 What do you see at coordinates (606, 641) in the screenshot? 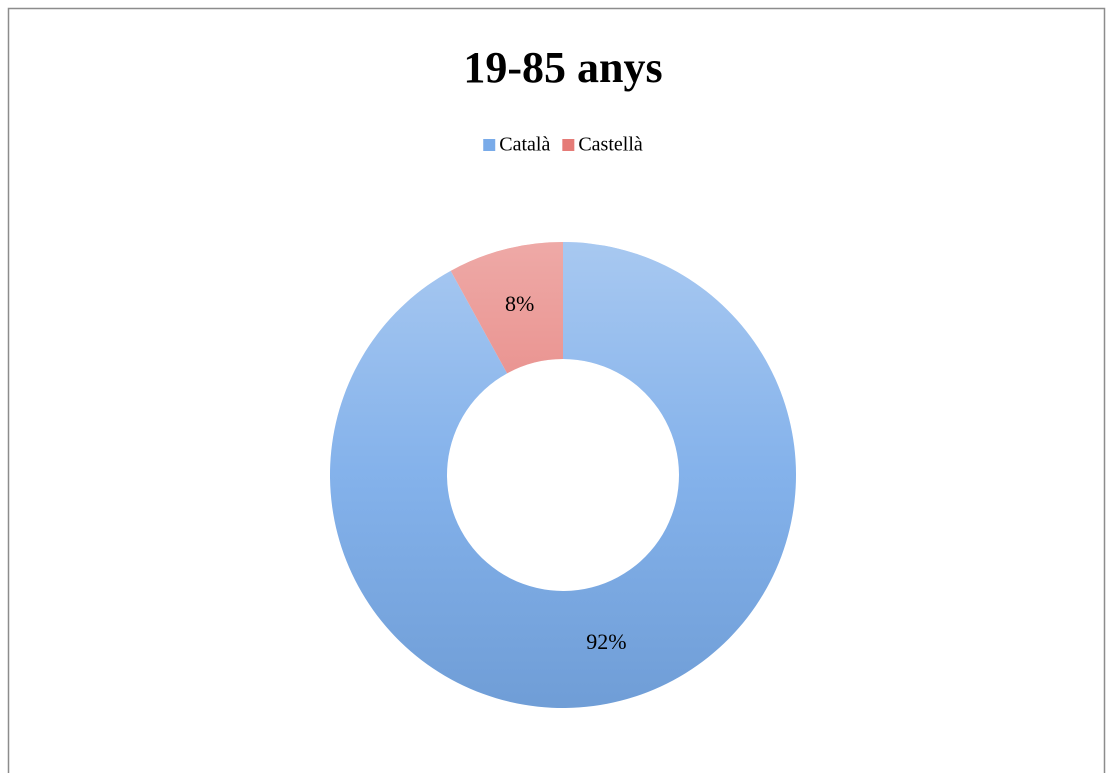
I see `data-label: 92%` at bounding box center [606, 641].